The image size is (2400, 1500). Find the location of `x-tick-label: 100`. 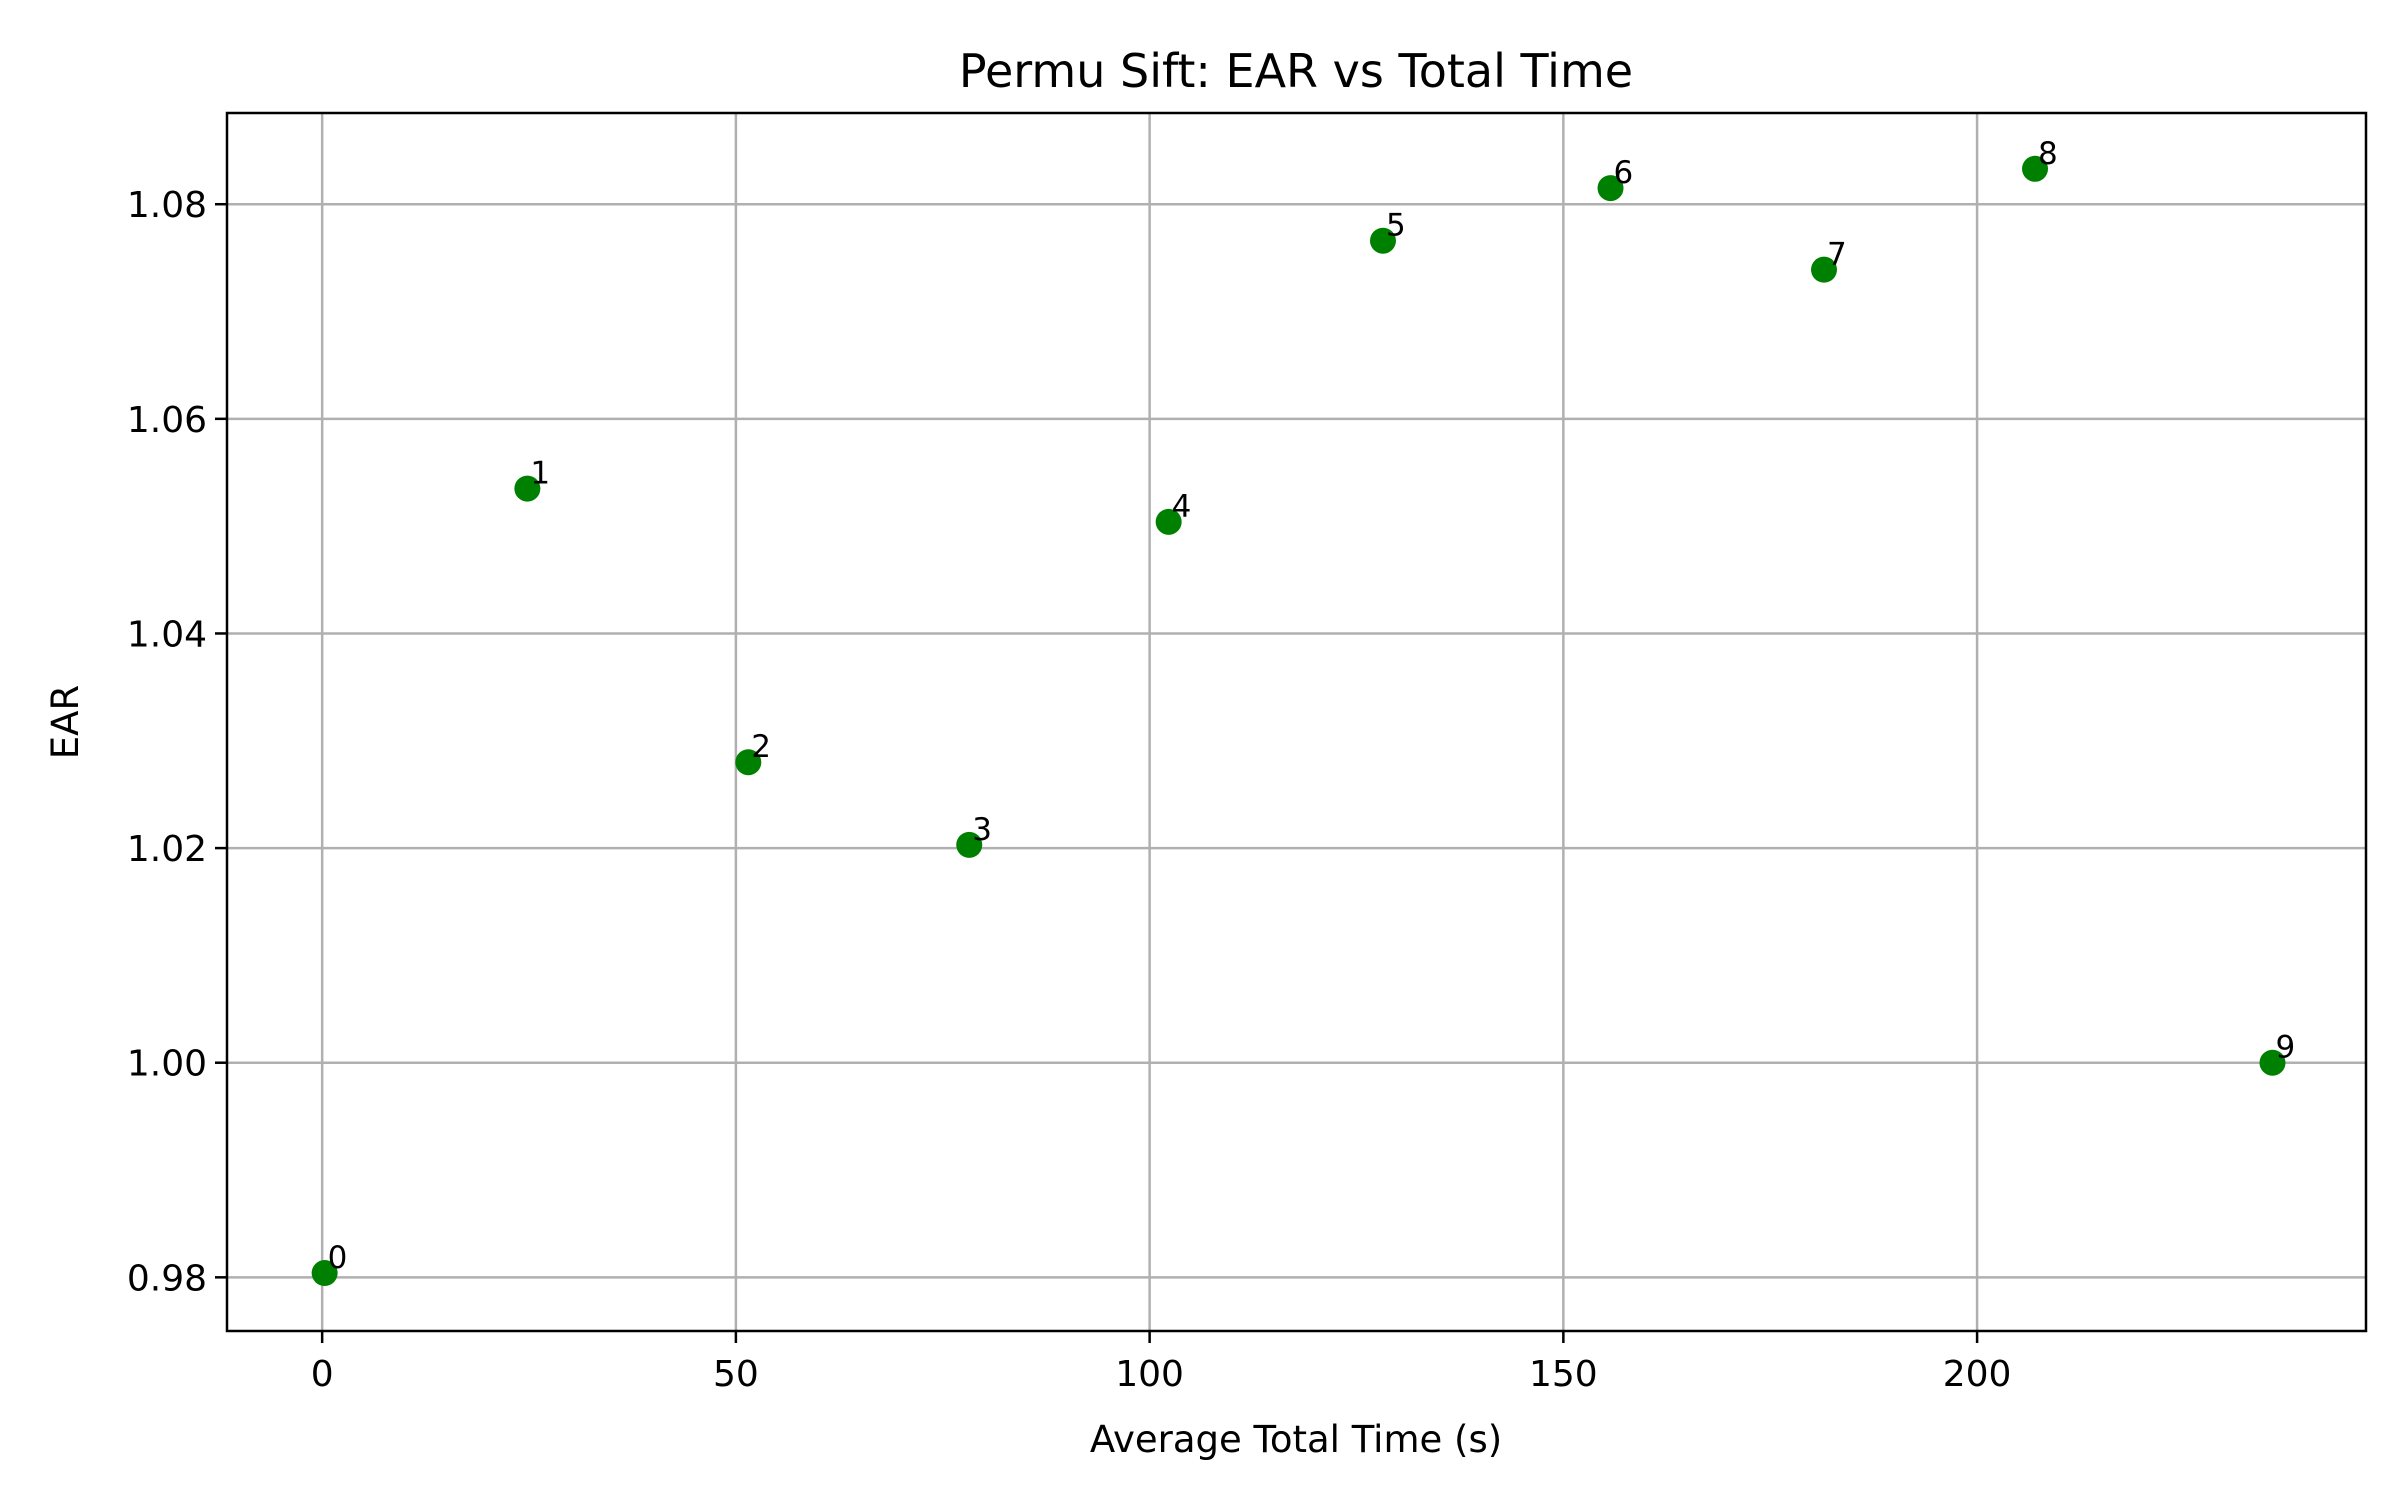

x-tick-label: 100 is located at coordinates (1149, 1374).